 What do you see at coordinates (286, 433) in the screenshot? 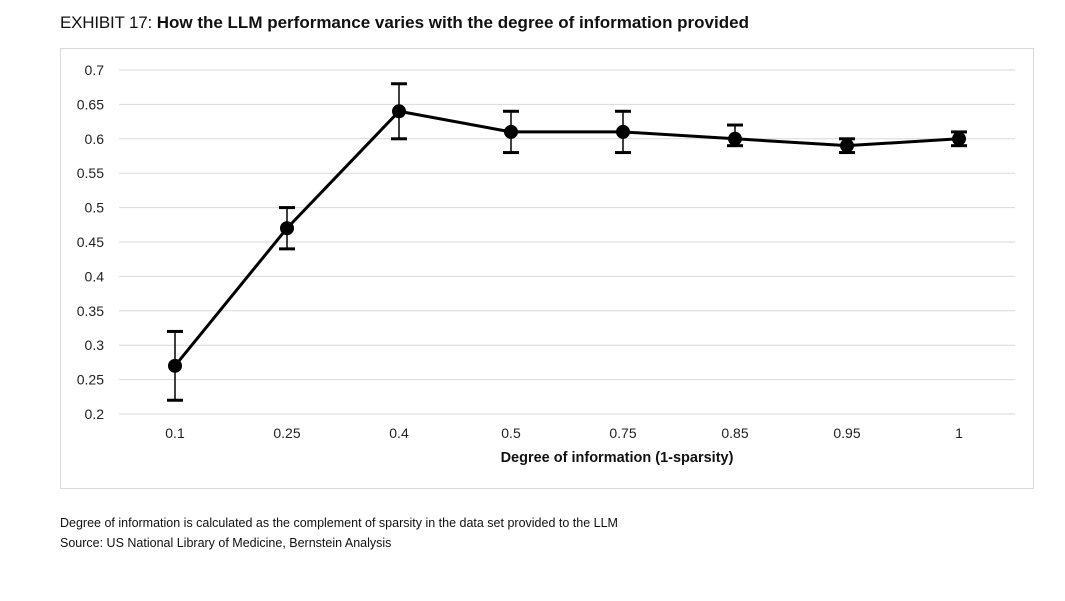
I see `x-tick-label: 0.25` at bounding box center [286, 433].